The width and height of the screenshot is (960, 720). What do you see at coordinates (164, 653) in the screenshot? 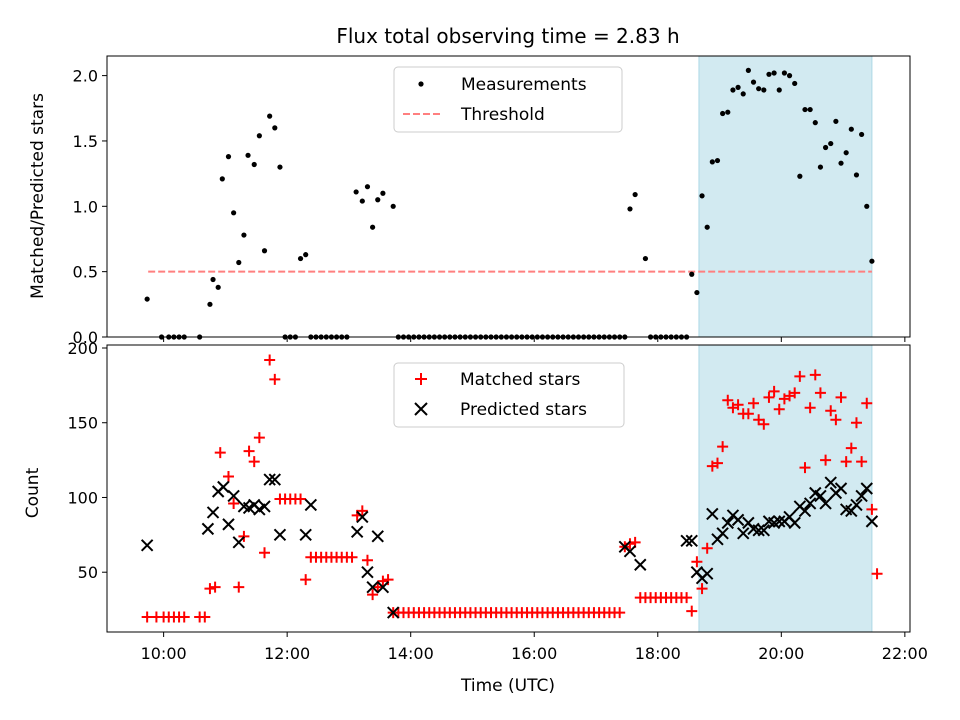
I see `x-tick-label: 10:00` at bounding box center [164, 653].